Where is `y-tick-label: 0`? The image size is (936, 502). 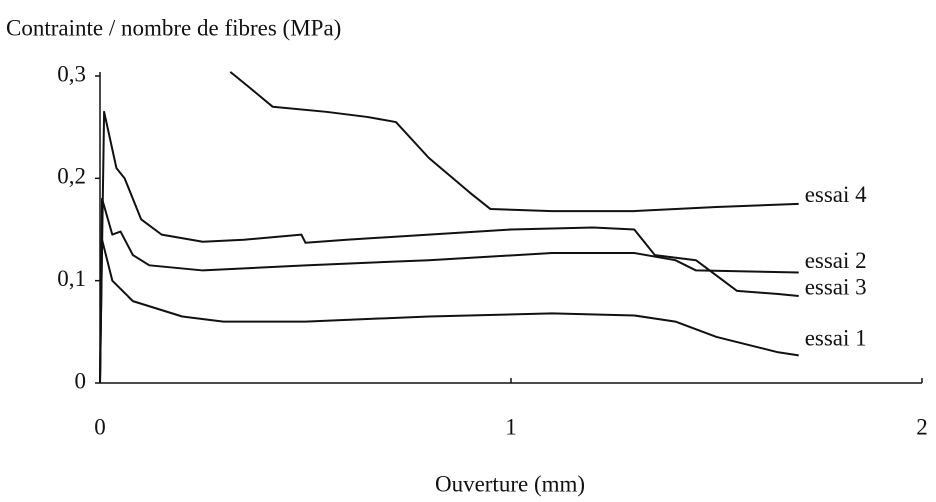 y-tick-label: 0 is located at coordinates (81, 380).